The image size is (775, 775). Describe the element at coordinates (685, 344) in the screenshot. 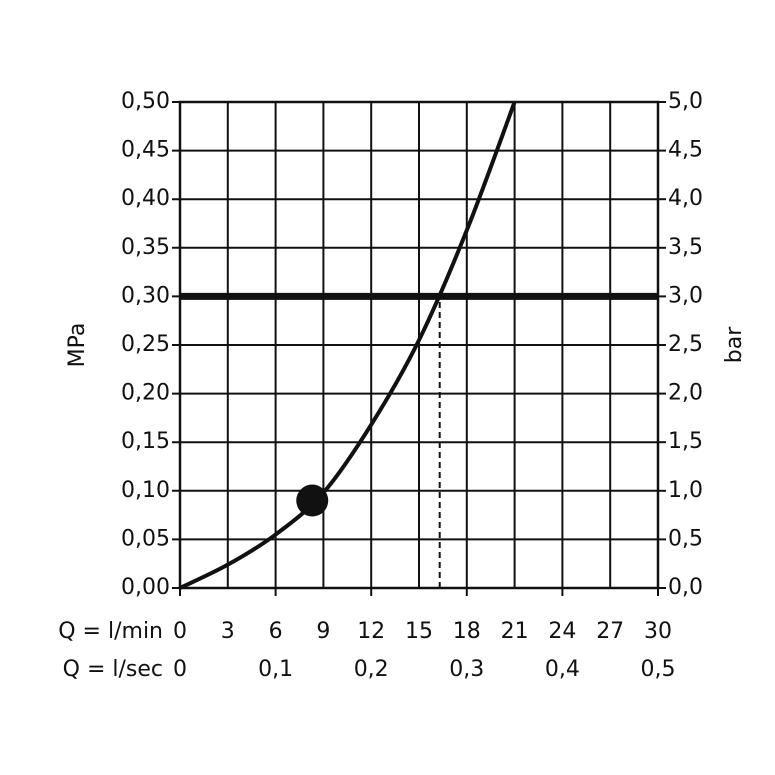

I see `y2-tick-label: 2,5` at that location.